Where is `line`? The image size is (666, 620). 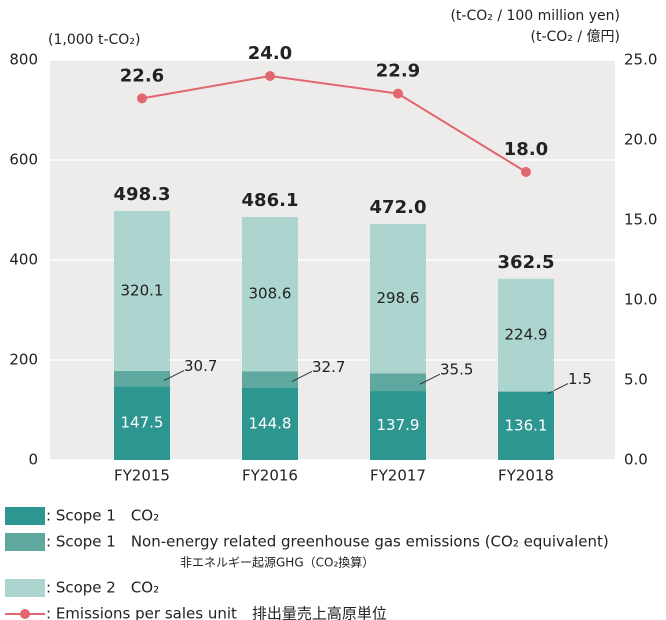 line is located at coordinates (334, 123).